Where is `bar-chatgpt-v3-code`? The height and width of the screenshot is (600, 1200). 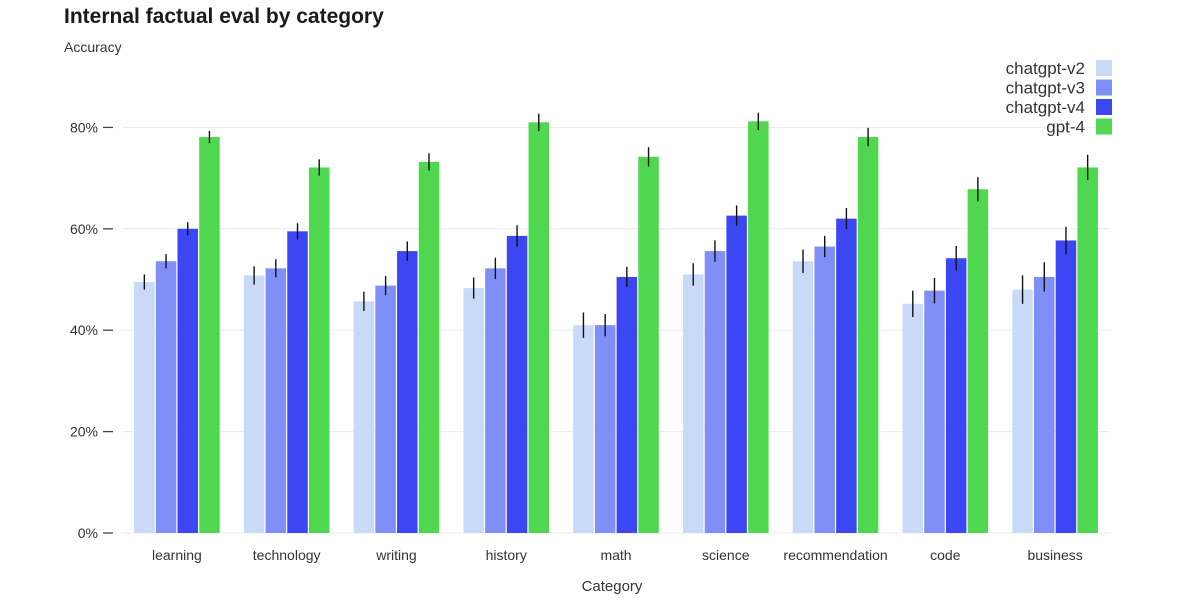 bar-chatgpt-v3-code is located at coordinates (934, 411).